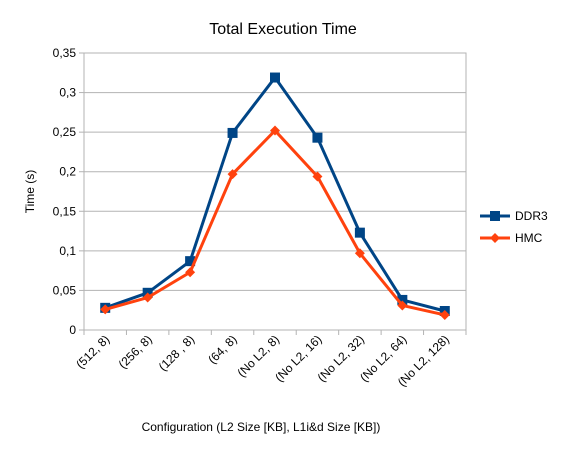 The width and height of the screenshot is (567, 454). Describe the element at coordinates (65, 53) in the screenshot. I see `y-tick-label: 0,35` at that location.